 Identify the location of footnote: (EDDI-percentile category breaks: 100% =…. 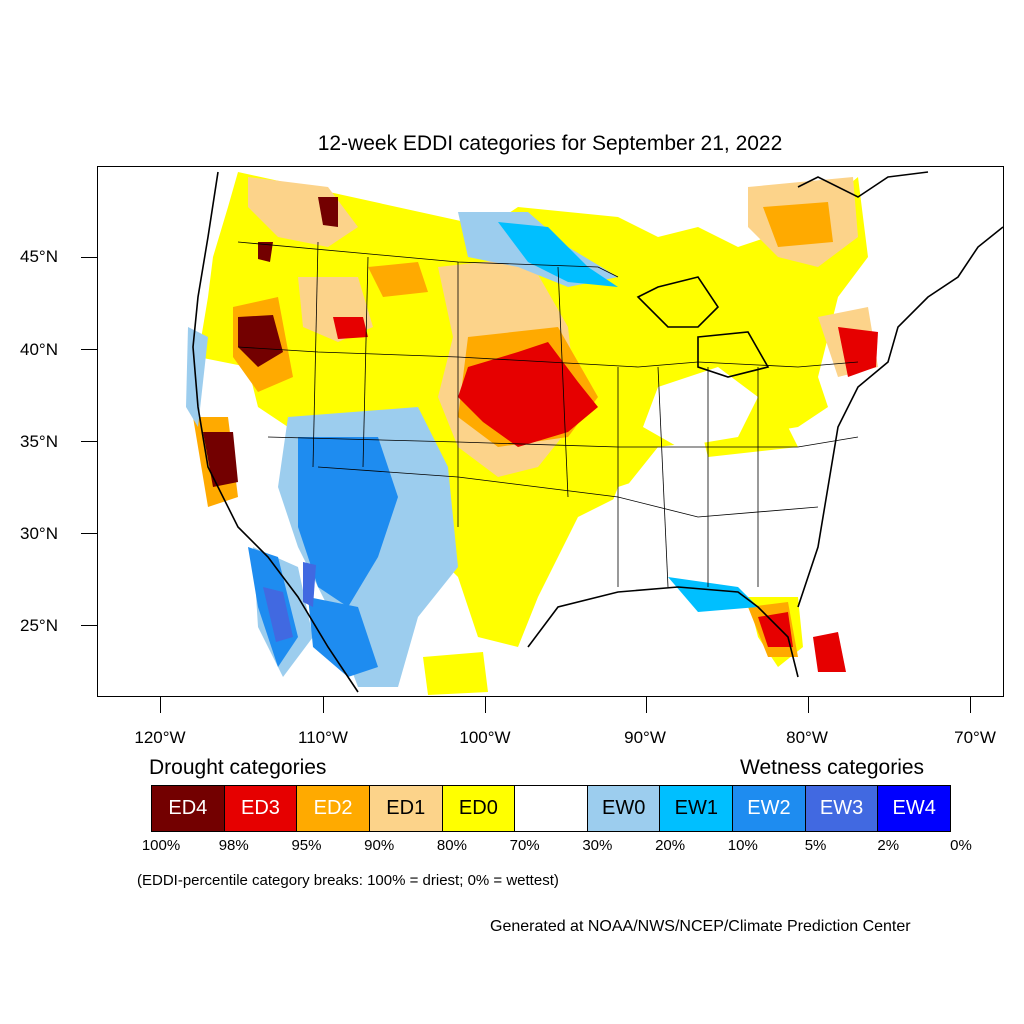
(348, 880).